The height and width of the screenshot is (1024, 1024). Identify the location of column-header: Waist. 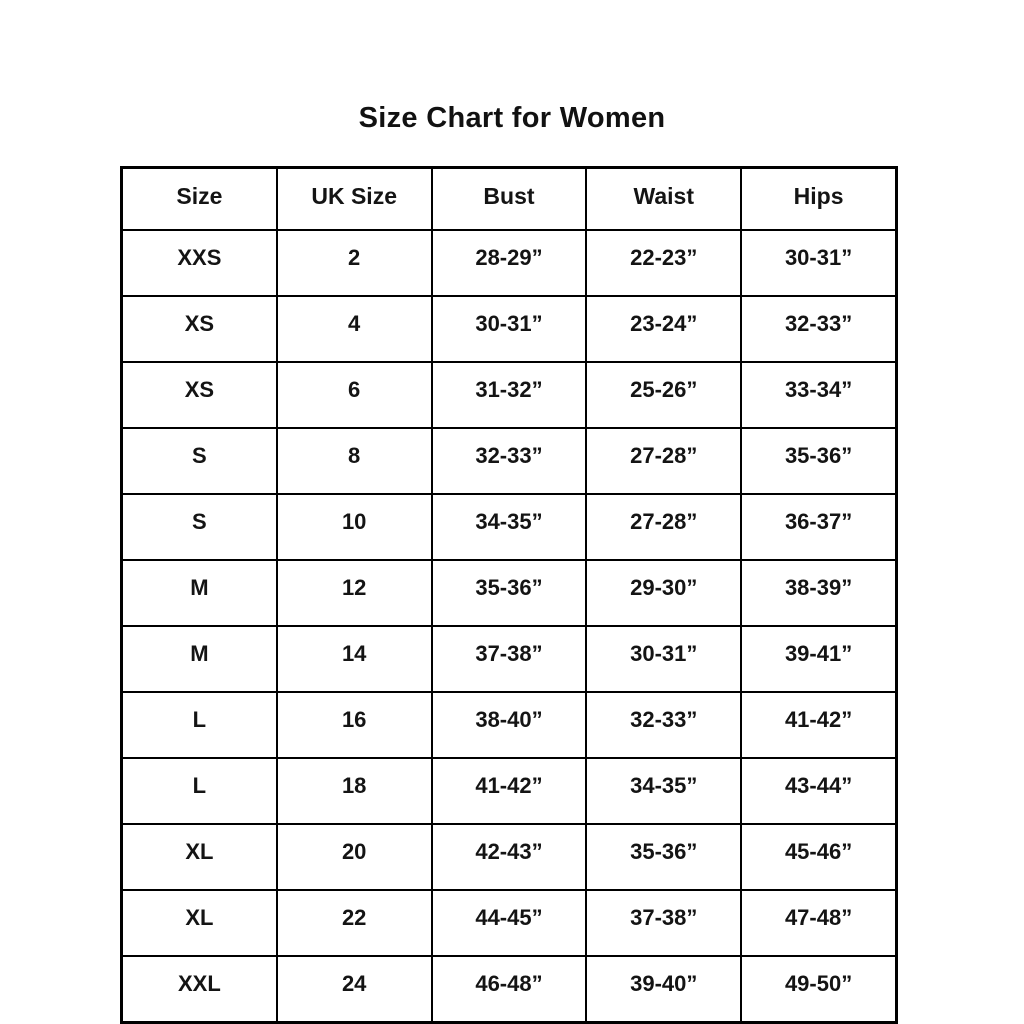
(664, 198).